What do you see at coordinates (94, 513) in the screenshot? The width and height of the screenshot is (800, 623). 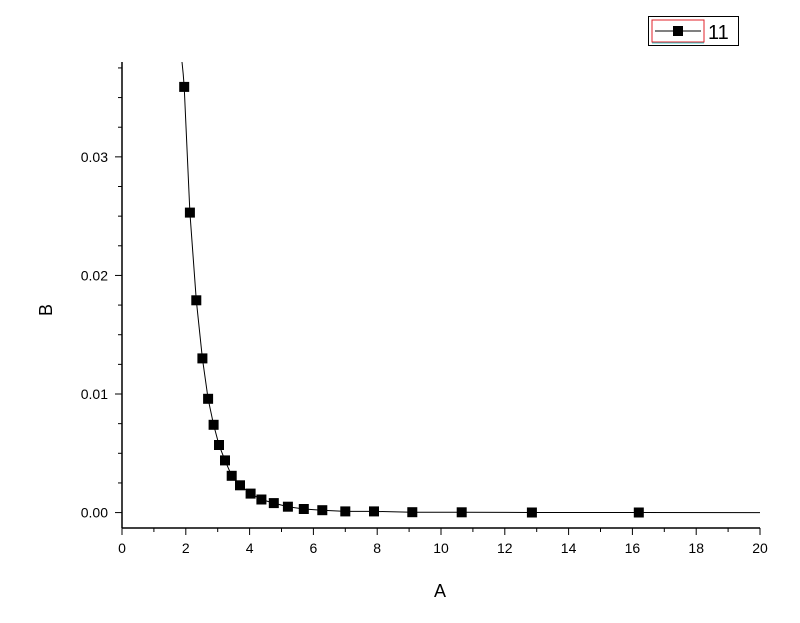 I see `y-tick-label: 0.00` at bounding box center [94, 513].